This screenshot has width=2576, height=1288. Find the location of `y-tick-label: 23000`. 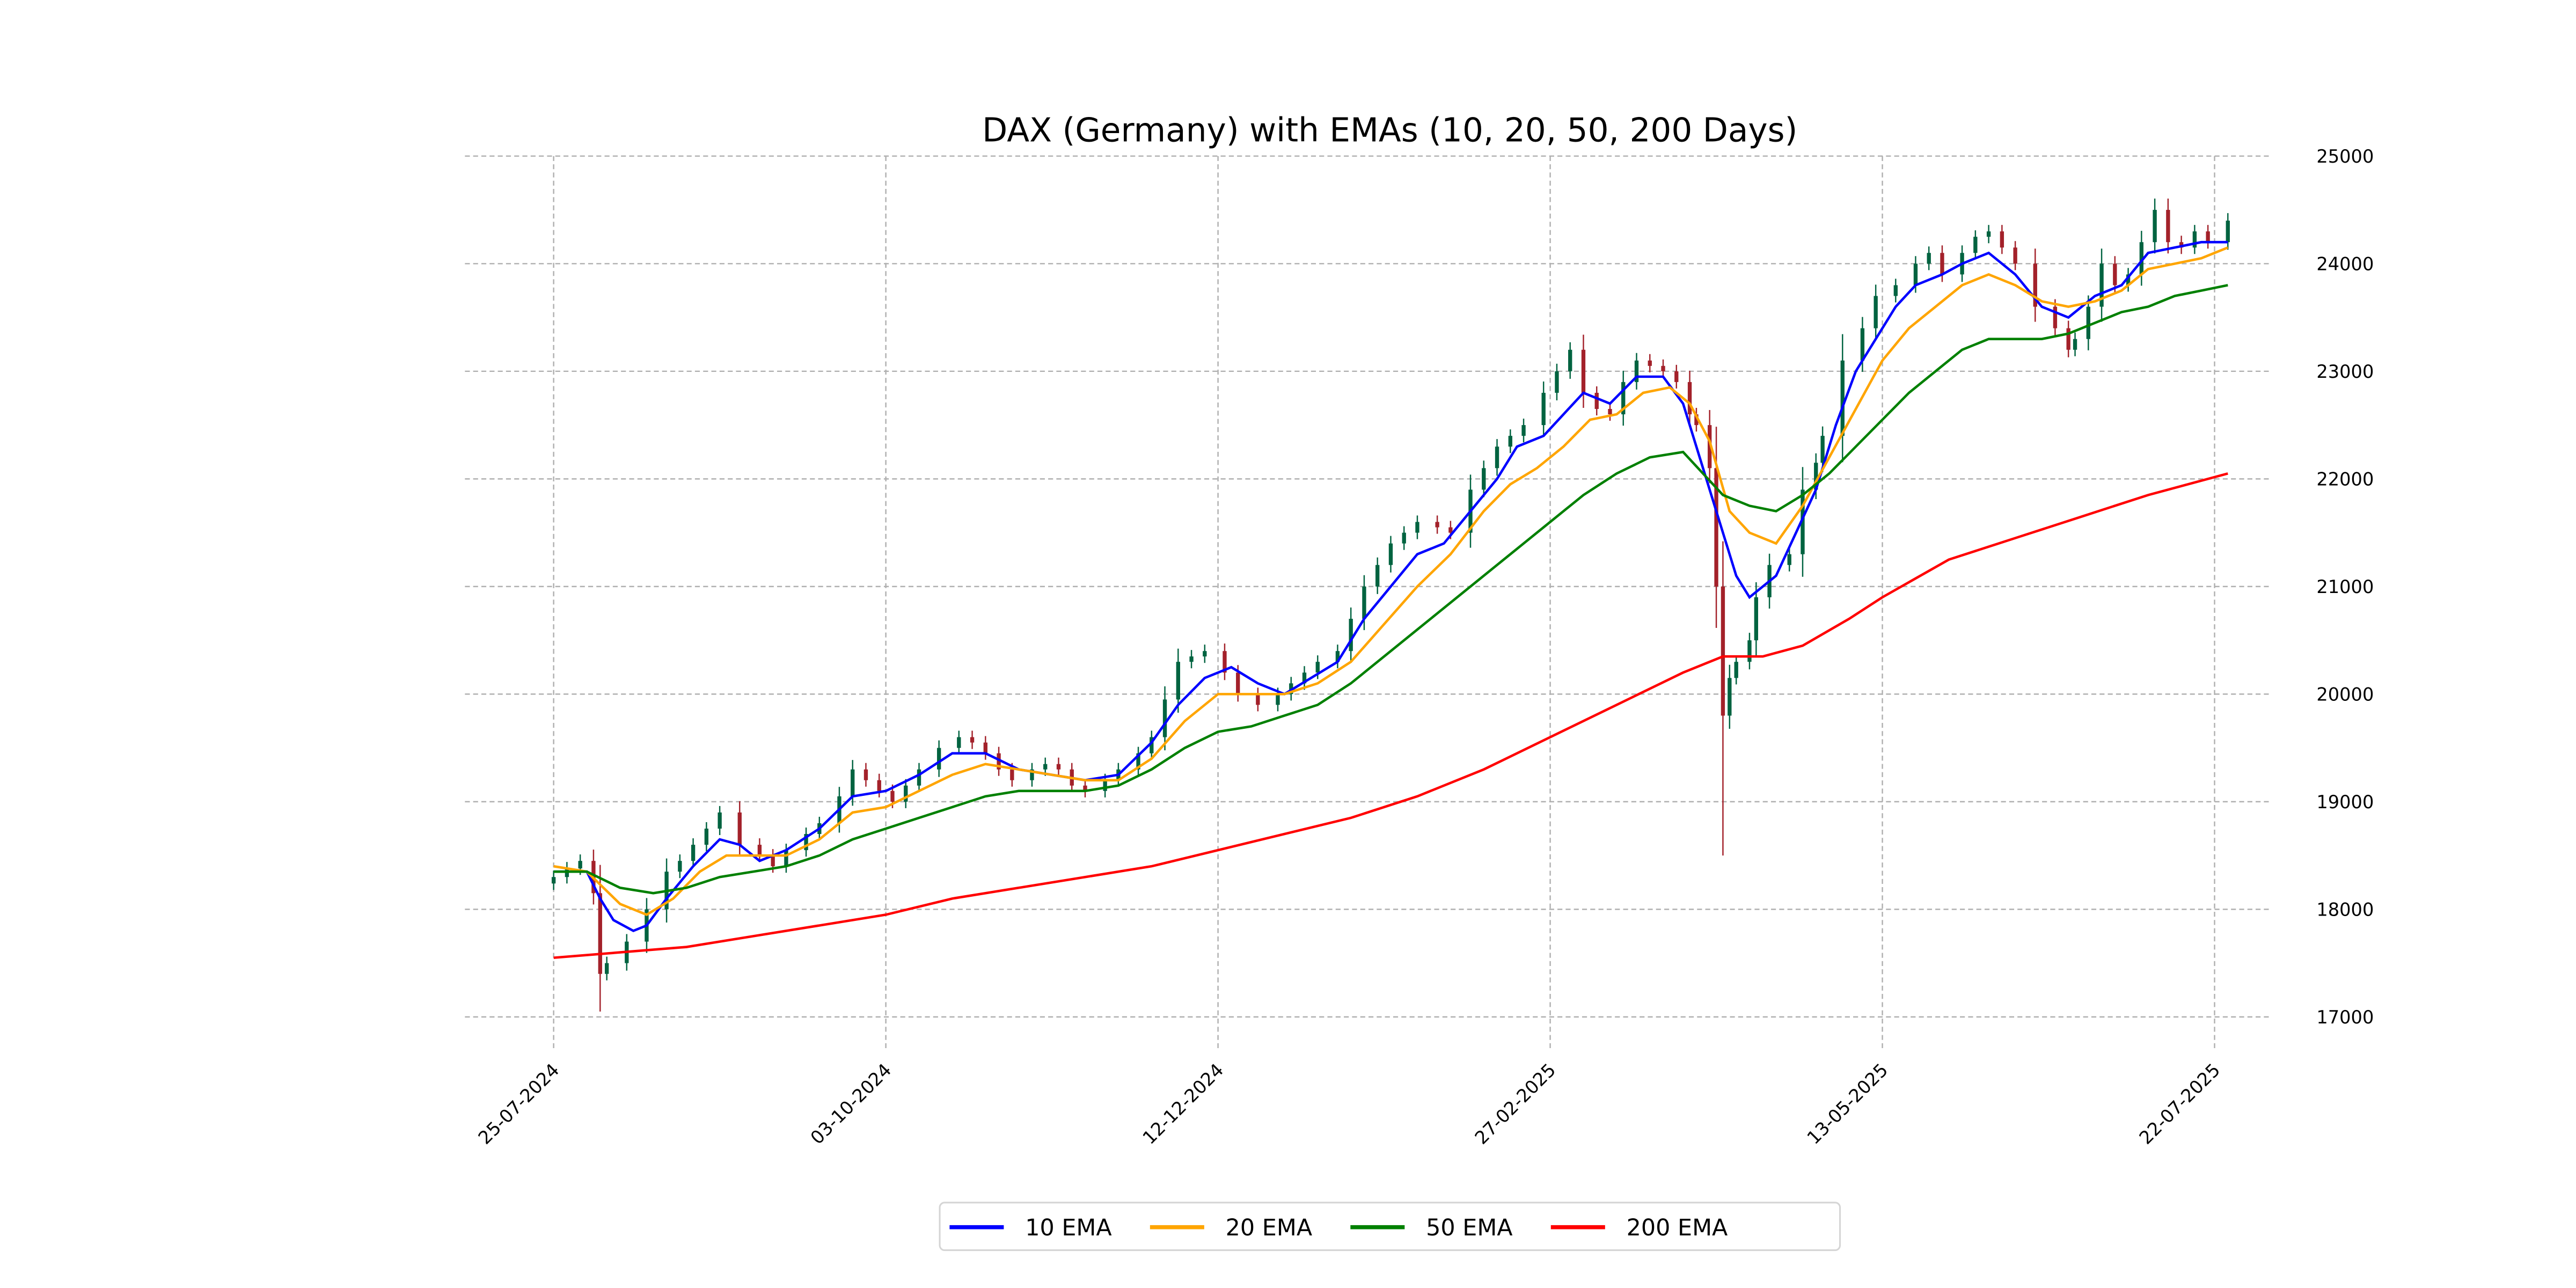

y-tick-label: 23000 is located at coordinates (2345, 371).